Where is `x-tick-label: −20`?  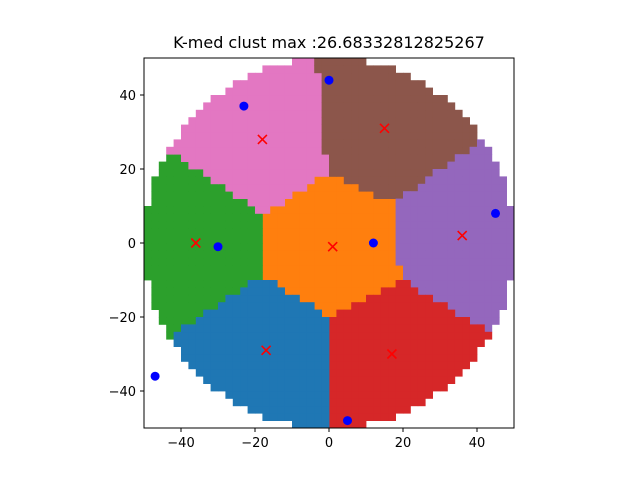 x-tick-label: −20 is located at coordinates (254, 443).